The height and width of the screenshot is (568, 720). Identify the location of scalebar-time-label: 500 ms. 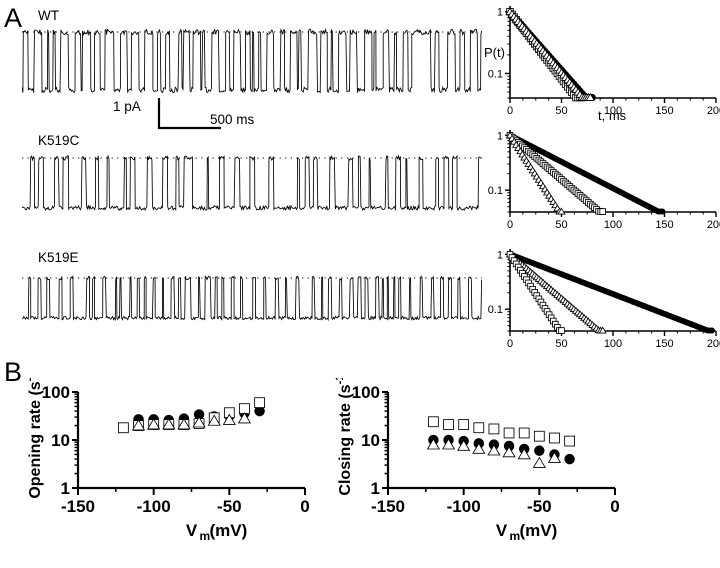
(232, 119).